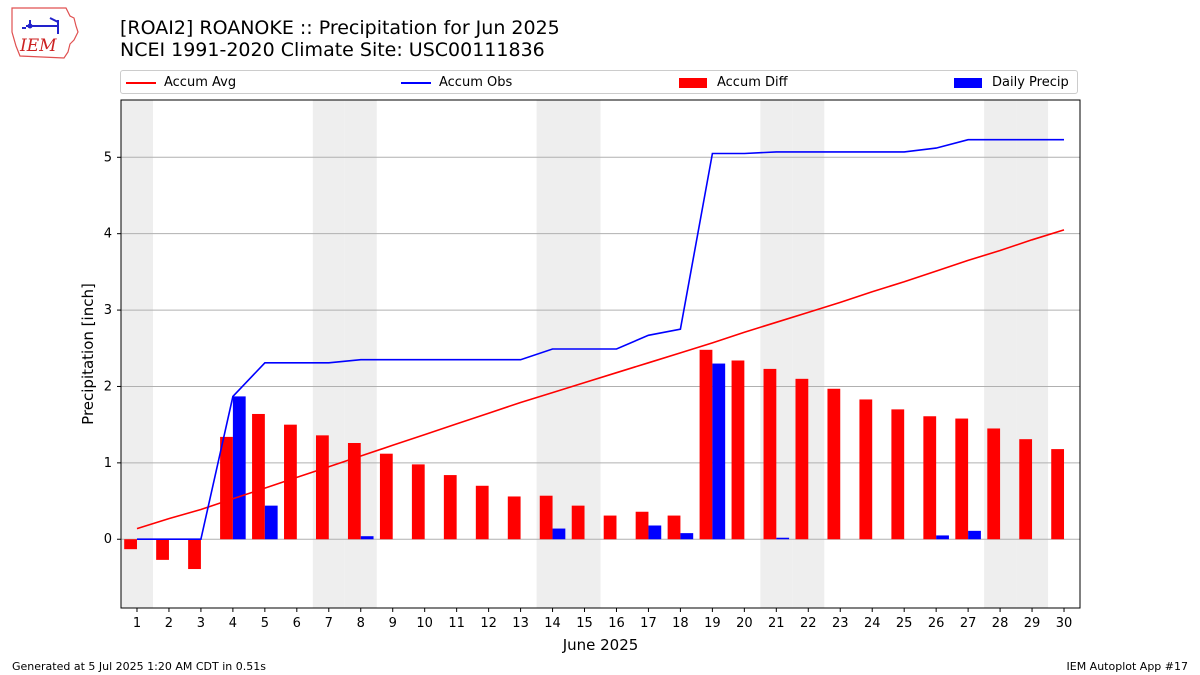  Describe the element at coordinates (1032, 623) in the screenshot. I see `xtick-label-29: 29` at that location.